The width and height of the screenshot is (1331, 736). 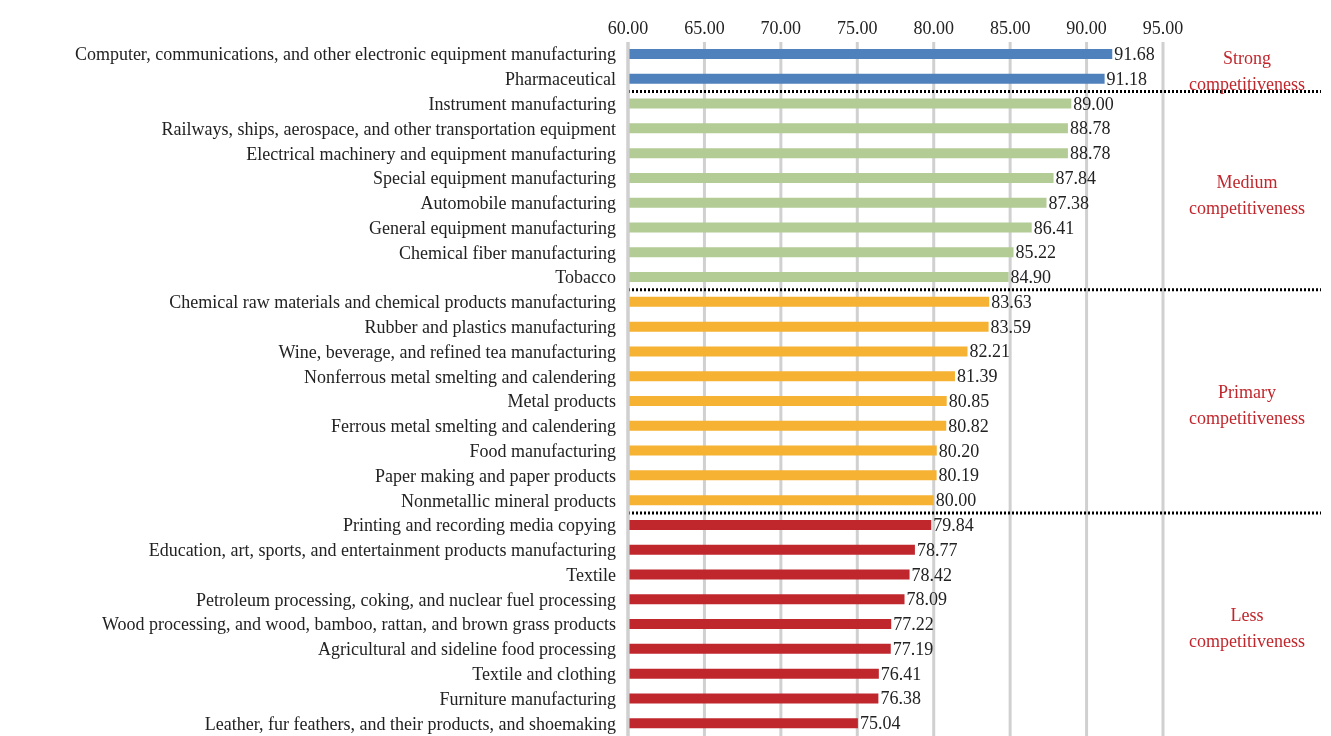 What do you see at coordinates (410, 723) in the screenshot?
I see `y-tick-label: Leather, fur feathers, and their products, and shoemaking` at bounding box center [410, 723].